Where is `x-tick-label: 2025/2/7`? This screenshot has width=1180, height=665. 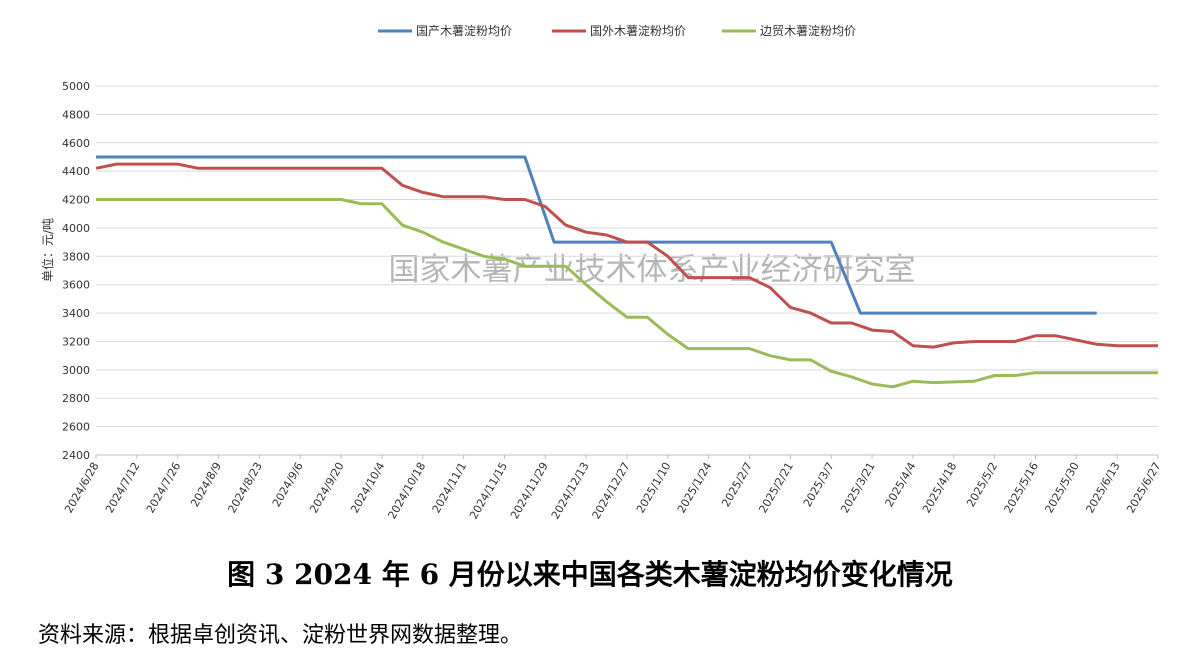 x-tick-label: 2025/2/7 is located at coordinates (737, 484).